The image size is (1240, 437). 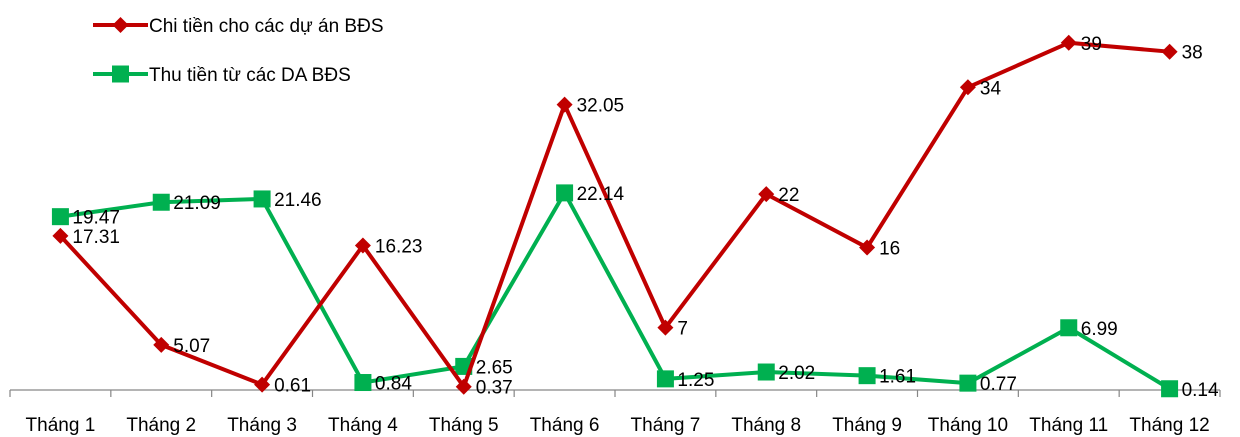 I want to click on legend-item: Thu tiền từ các DA BĐS, so click(x=222, y=75).